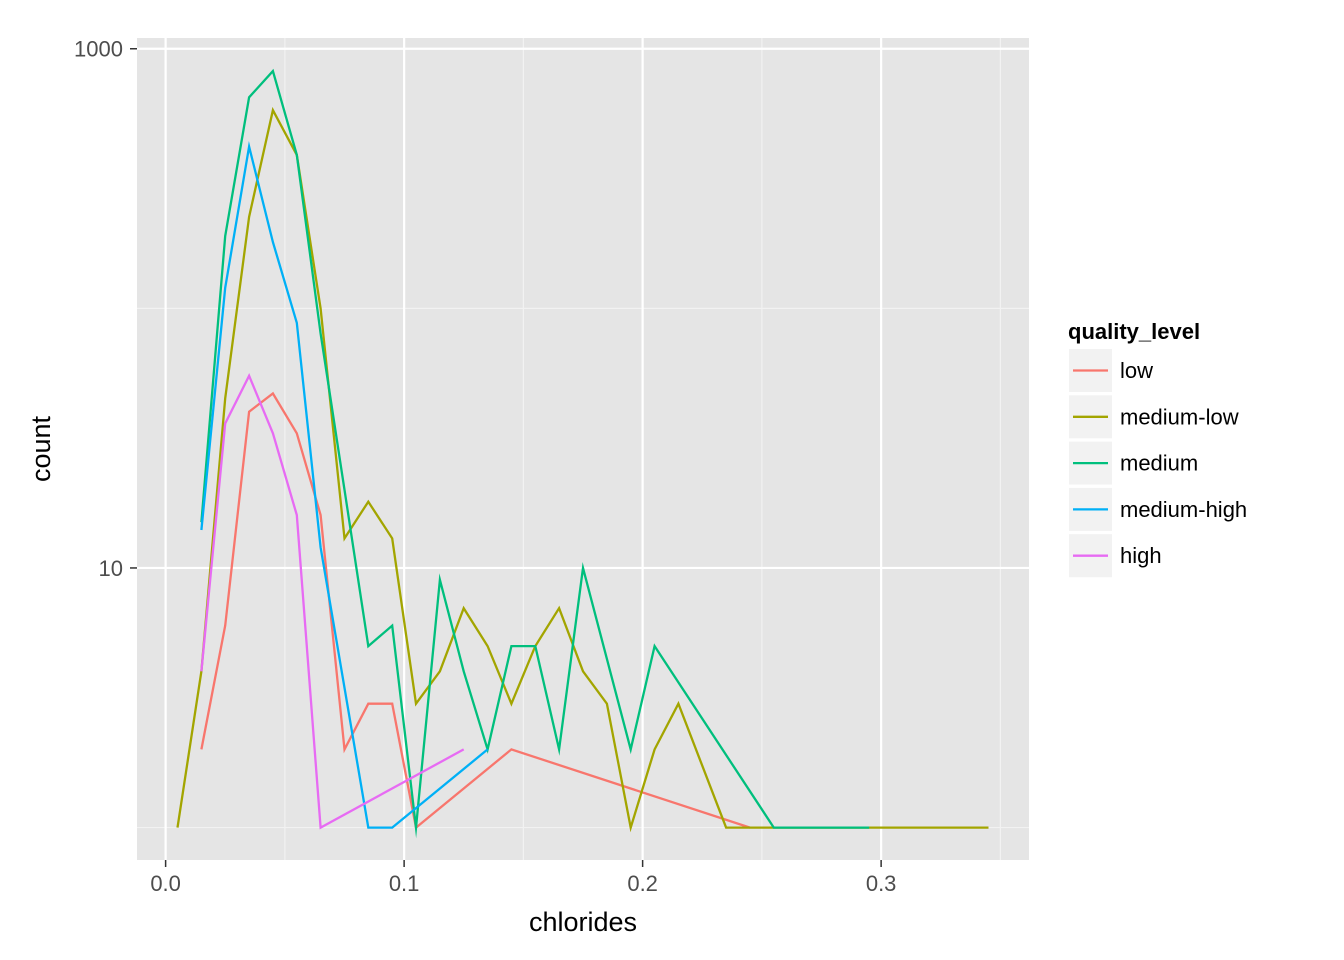 This screenshot has height=960, width=1344. Describe the element at coordinates (881, 883) in the screenshot. I see `x-tick-label: 0.3` at that location.